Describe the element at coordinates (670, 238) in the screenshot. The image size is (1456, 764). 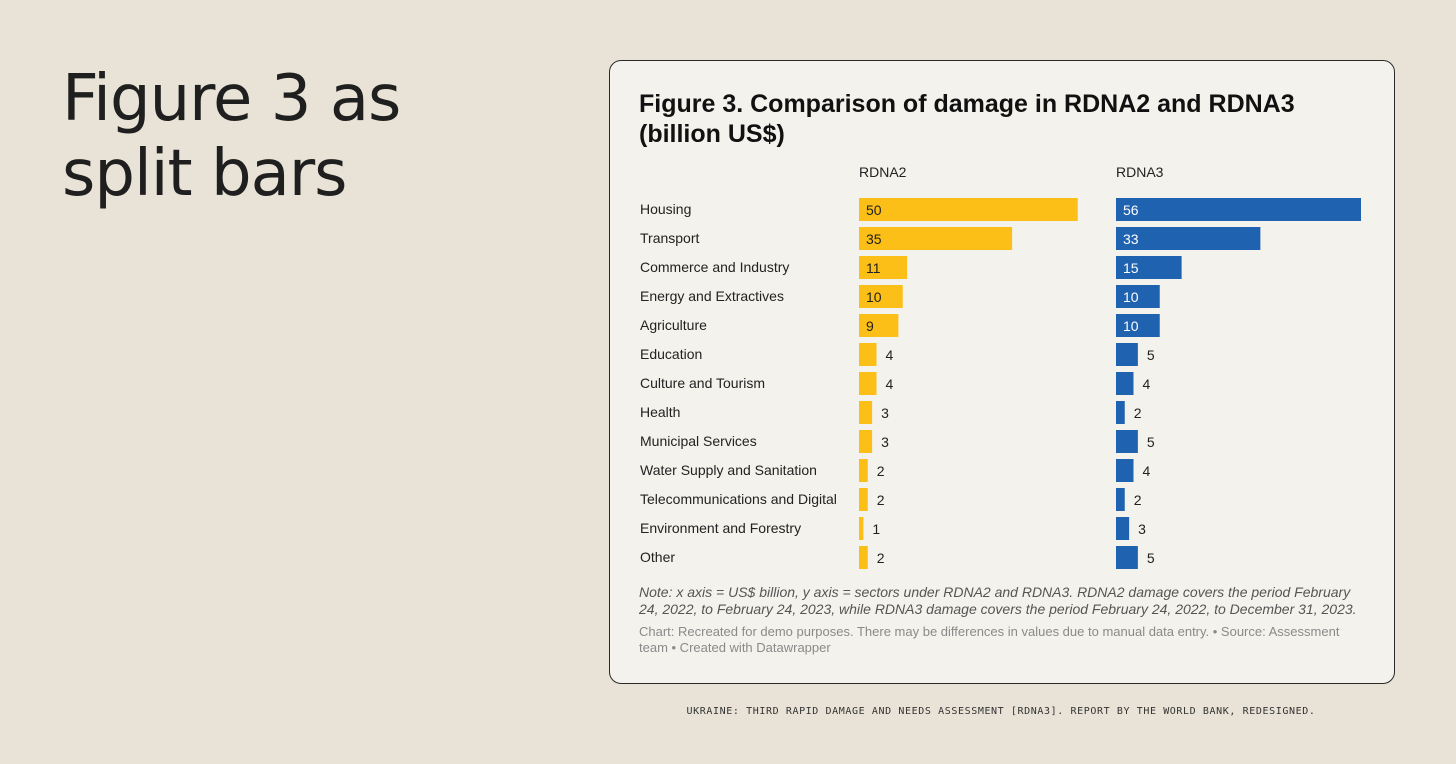
I see `category-label: Transport` at that location.